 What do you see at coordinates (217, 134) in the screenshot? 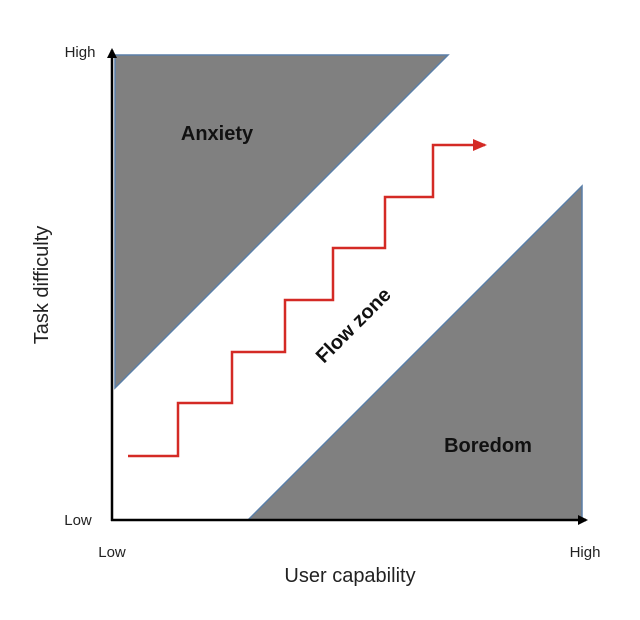
I see `anxiety-label: Anxiety` at bounding box center [217, 134].